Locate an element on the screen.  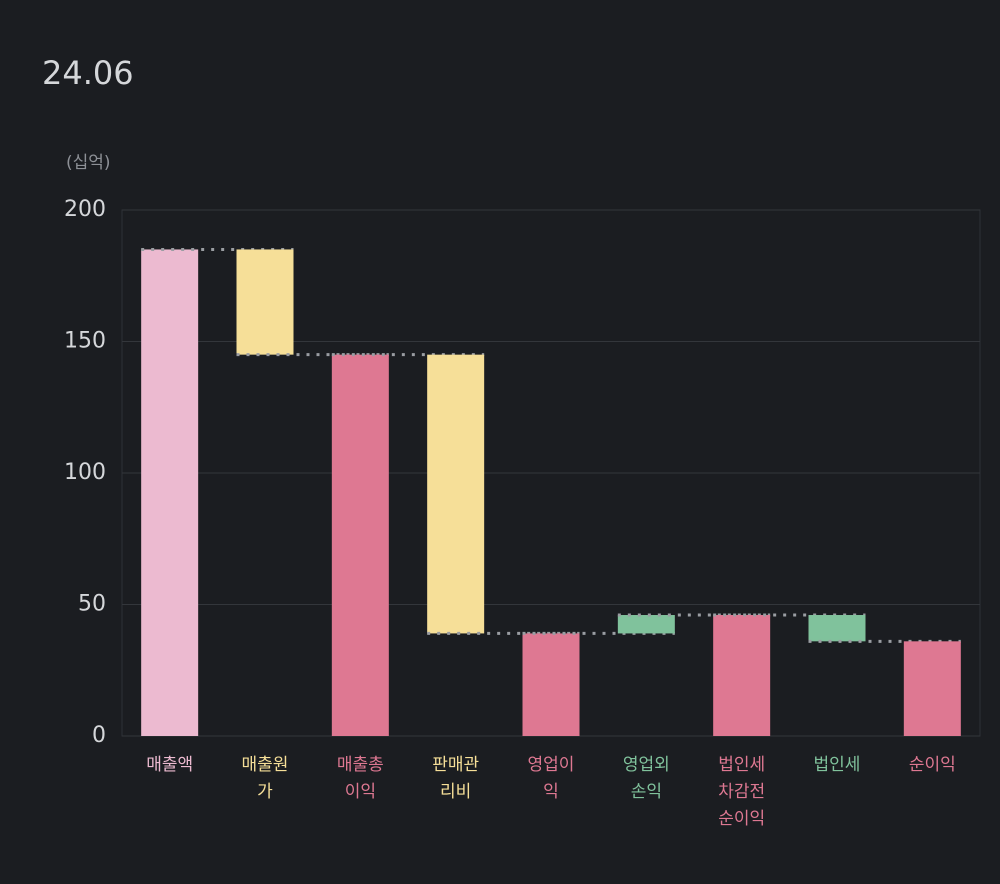
x-tick-label: 매출액 is located at coordinates (169, 765).